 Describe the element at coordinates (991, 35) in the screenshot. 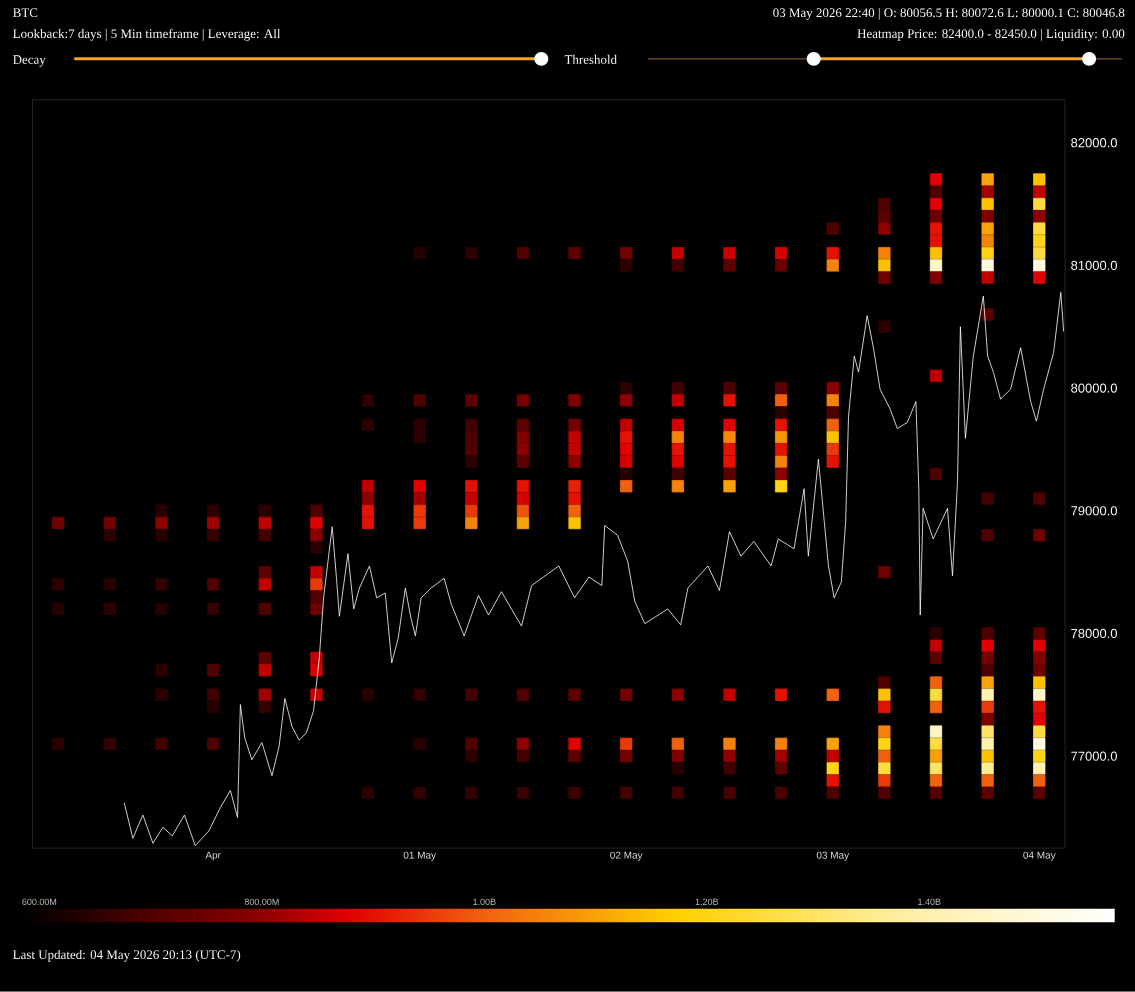

I see `text: Heatmap Price: 82400.0 - 82450.0 | Liquidity: 0.00` at that location.